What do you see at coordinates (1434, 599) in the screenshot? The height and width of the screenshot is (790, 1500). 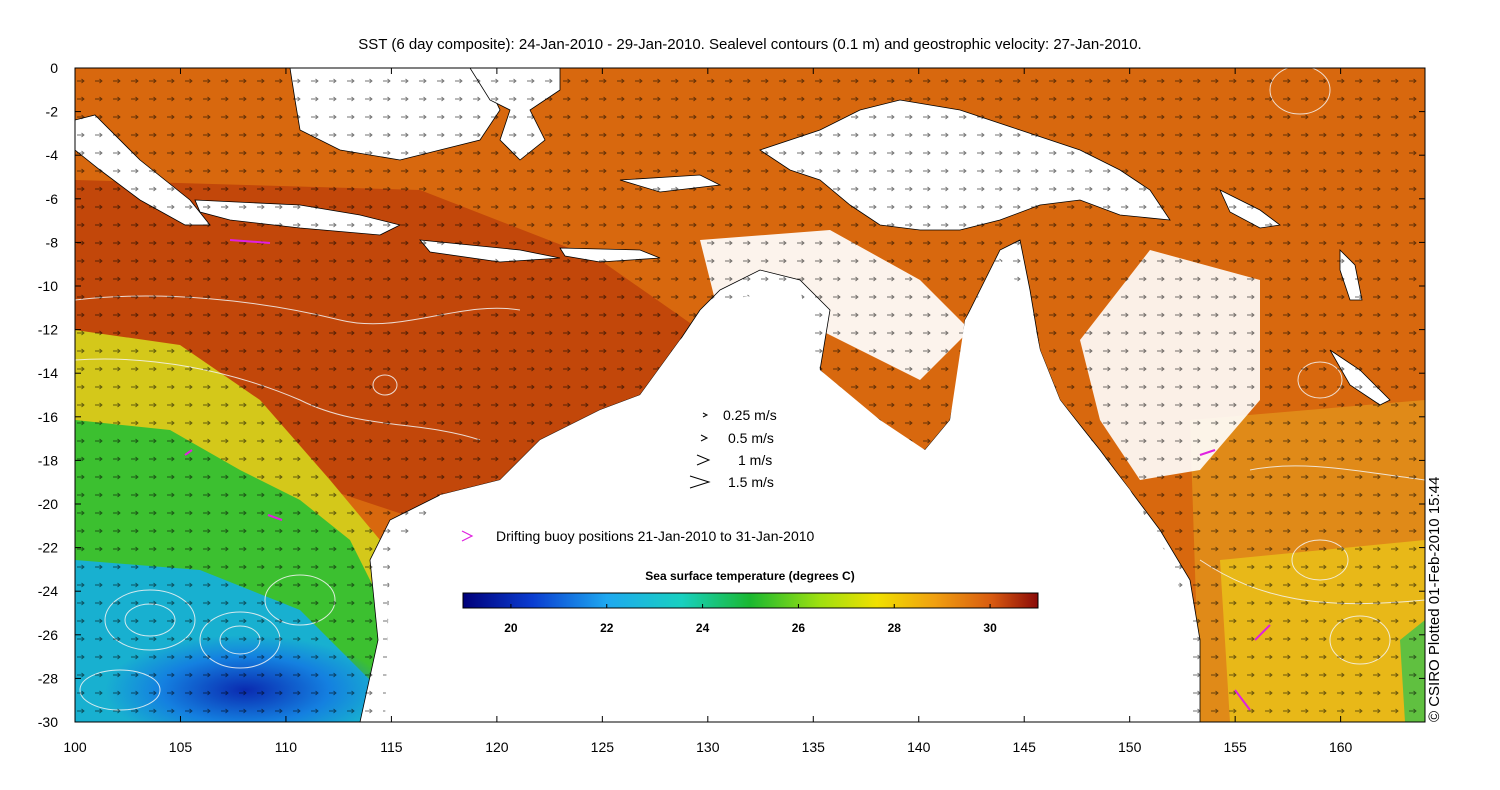 I see `credit-label: © CSIRO Plotted 01-Feb-2010 15:44` at bounding box center [1434, 599].